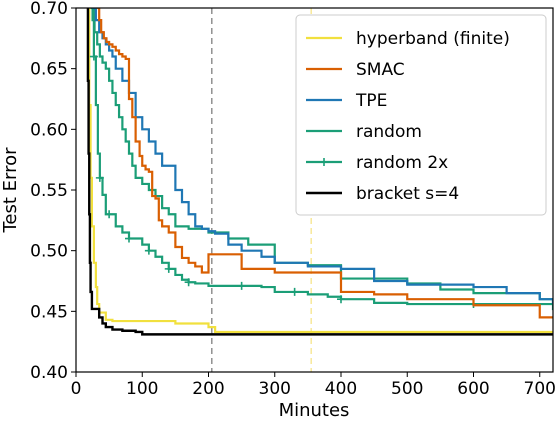 The image size is (558, 422). I want to click on x-axis-ticks: 0 100 200 300 400 500 600 700, so click(313, 385).